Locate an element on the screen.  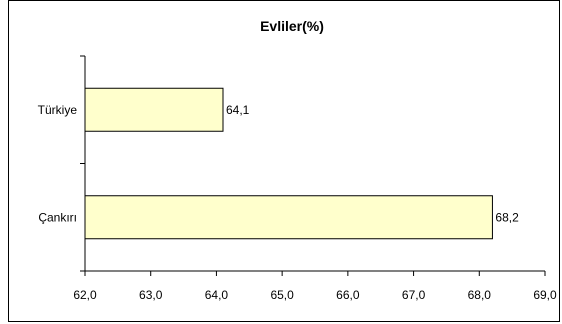
x-tick-label: 66,0 is located at coordinates (348, 295).